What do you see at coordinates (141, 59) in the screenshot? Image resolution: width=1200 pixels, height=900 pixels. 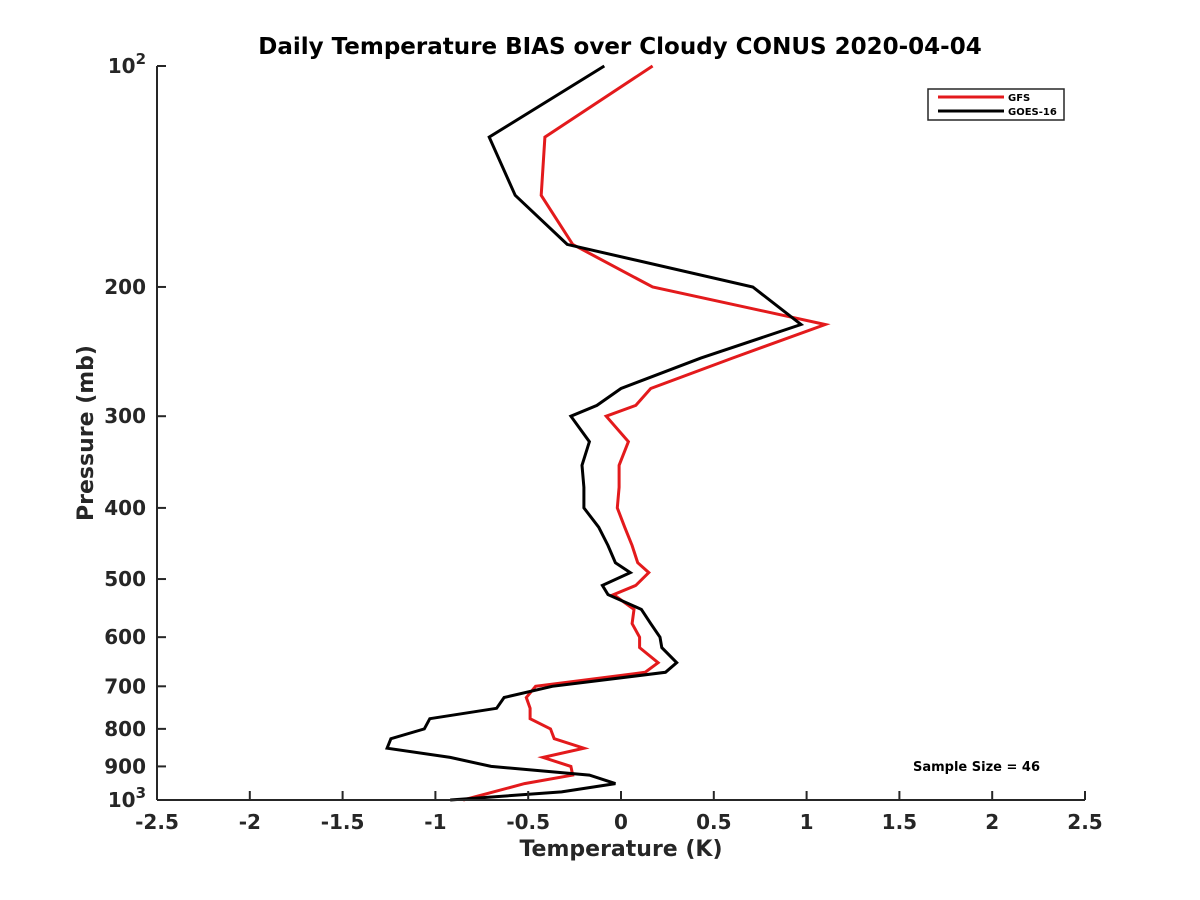 I see `y-tick-exponent: 2` at bounding box center [141, 59].